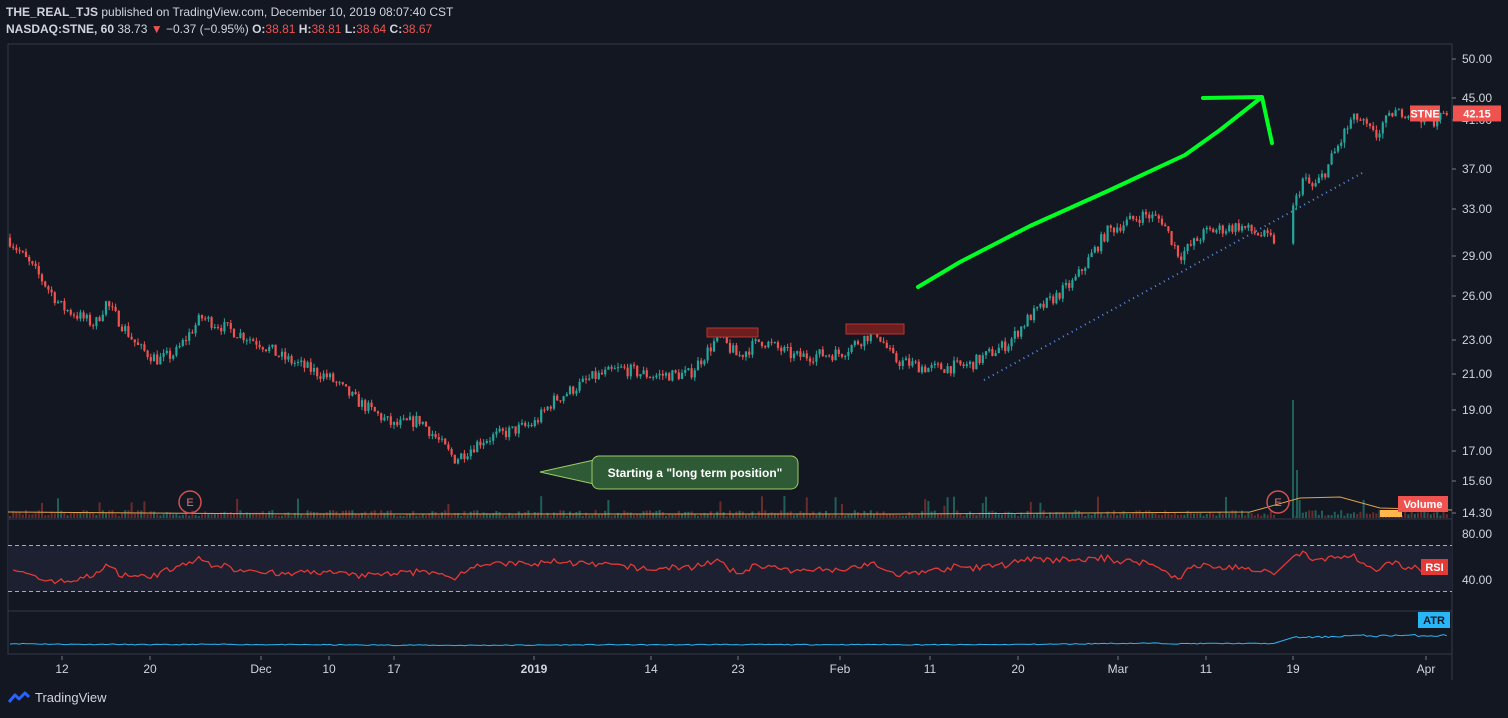 The width and height of the screenshot is (1508, 718). Describe the element at coordinates (730, 568) in the screenshot. I see `rsi-pane` at that location.